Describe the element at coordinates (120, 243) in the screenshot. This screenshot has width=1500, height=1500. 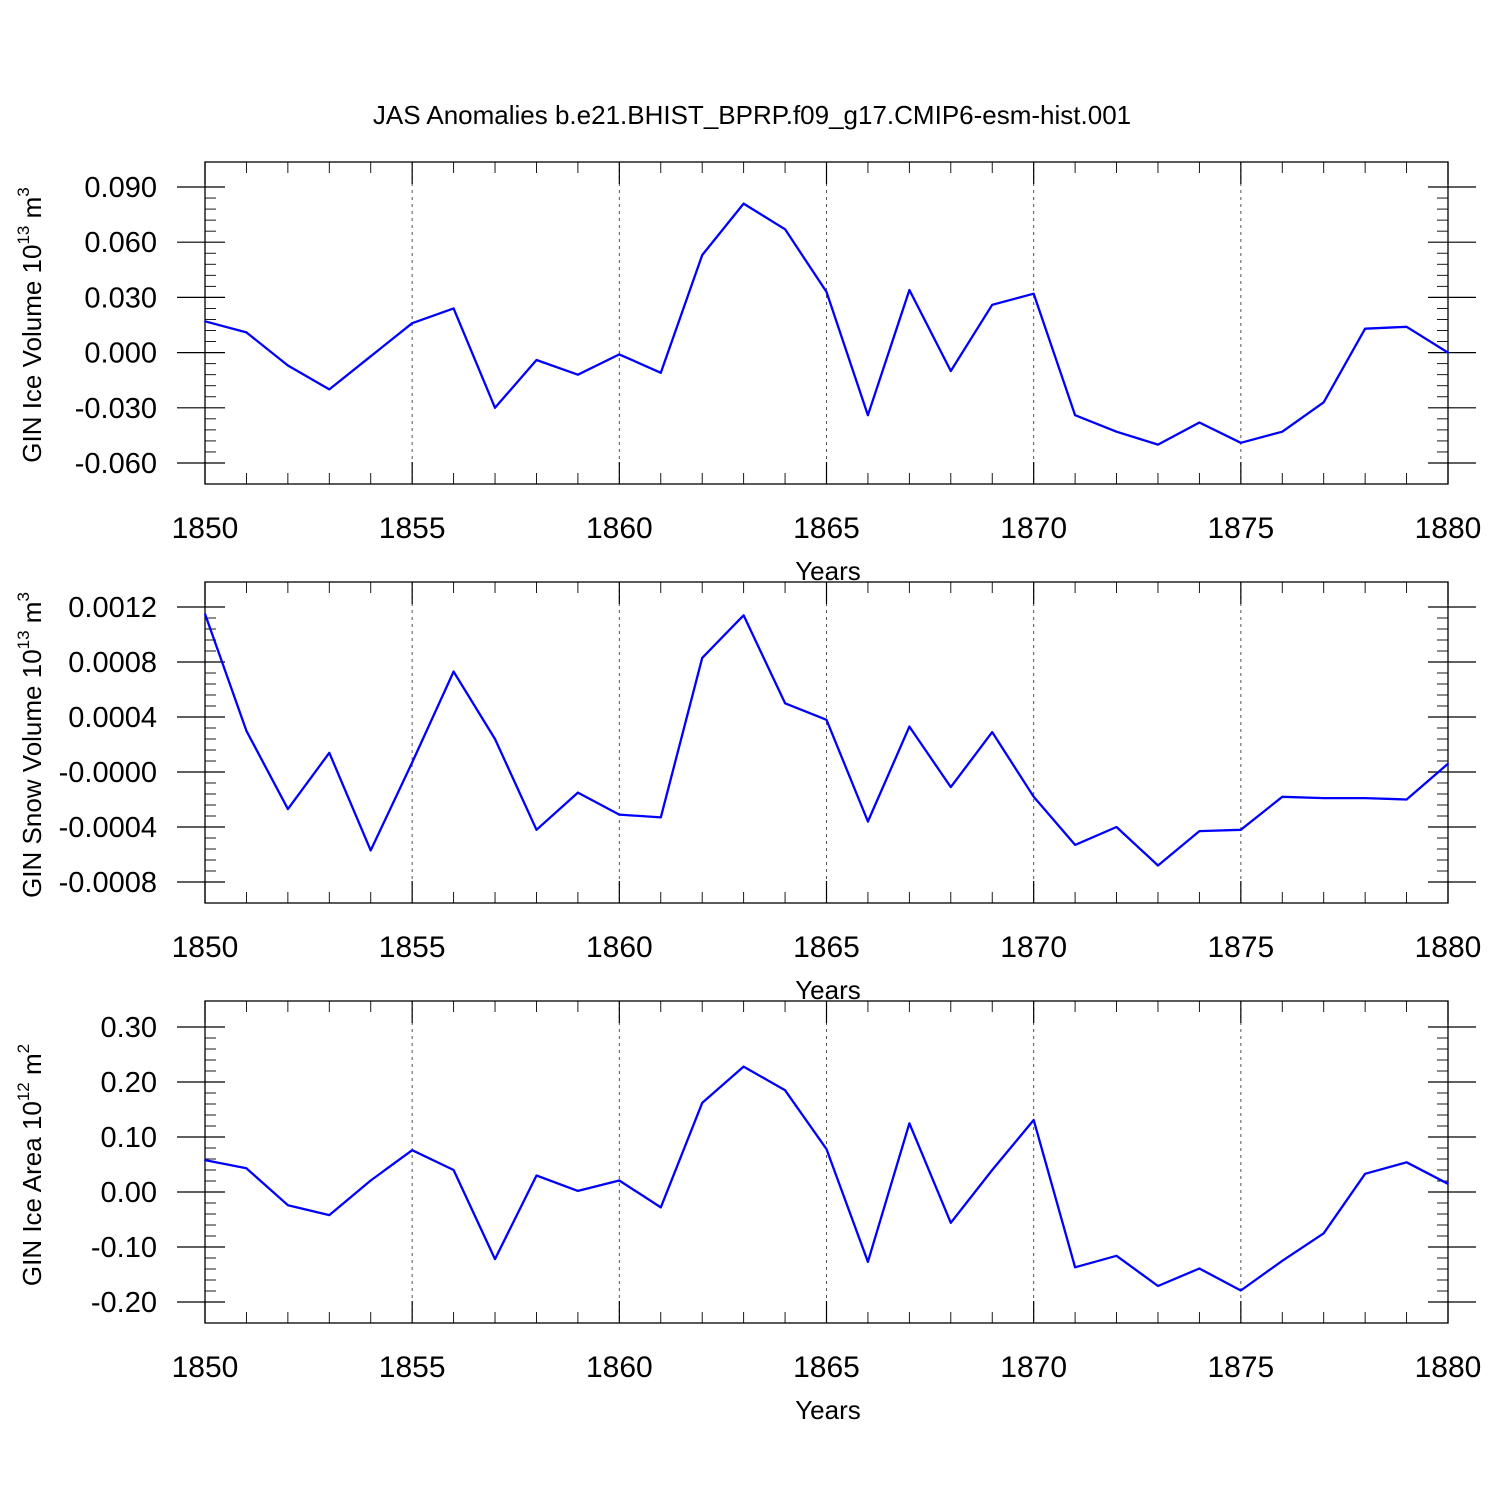
I see `y-tick-label: 0.060` at that location.